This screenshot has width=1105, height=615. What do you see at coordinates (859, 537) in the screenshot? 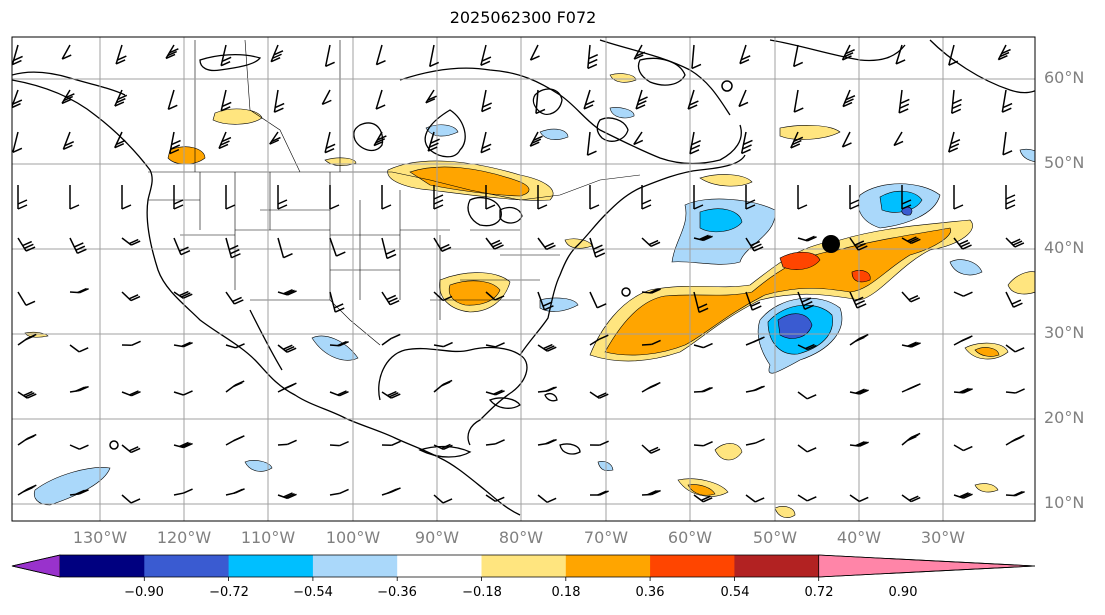
I see `lon-label-40w: 40°W` at bounding box center [859, 537].